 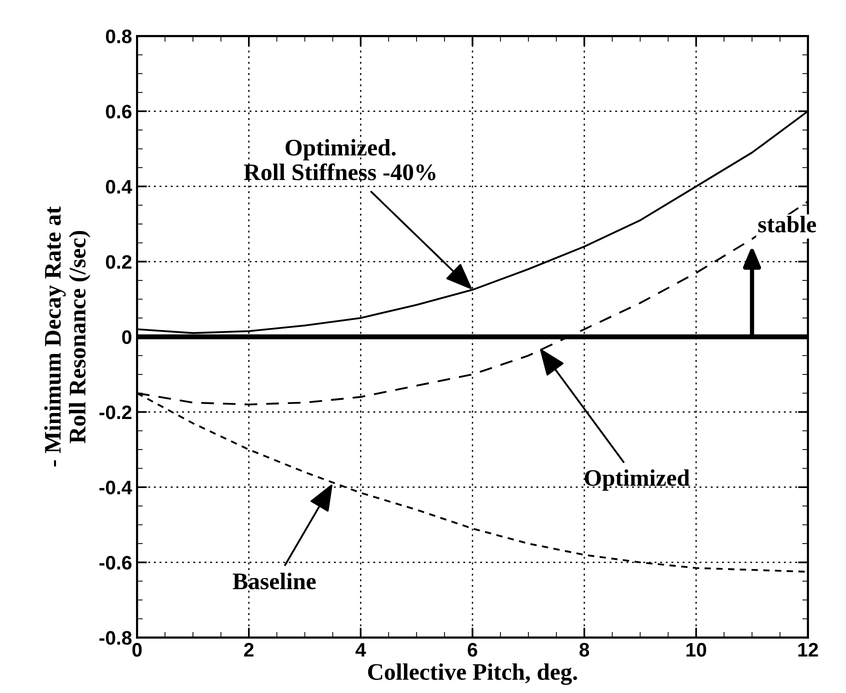 What do you see at coordinates (115, 487) in the screenshot?
I see `y-tick-label: -0.4` at bounding box center [115, 487].